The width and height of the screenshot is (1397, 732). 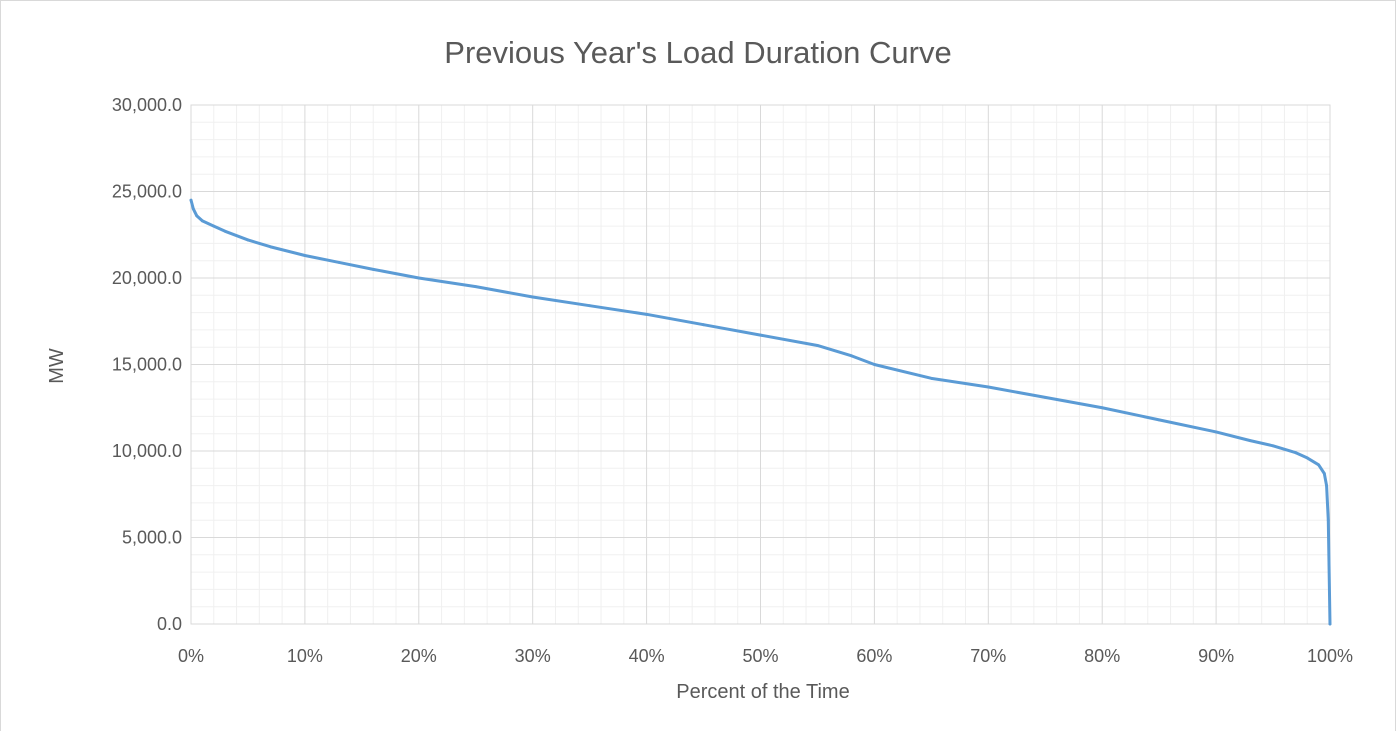 I want to click on x-tick-label: 60%, so click(x=874, y=656).